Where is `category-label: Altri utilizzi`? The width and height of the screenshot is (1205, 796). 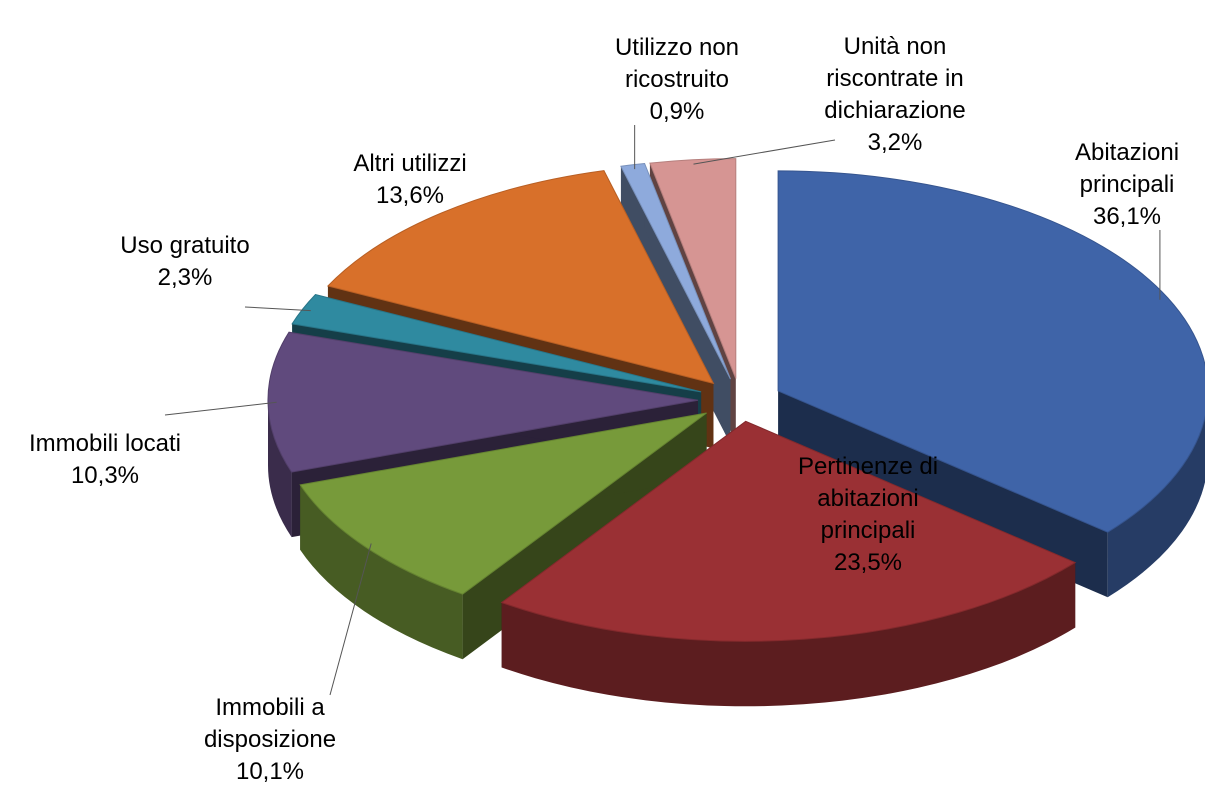 category-label: Altri utilizzi is located at coordinates (410, 163).